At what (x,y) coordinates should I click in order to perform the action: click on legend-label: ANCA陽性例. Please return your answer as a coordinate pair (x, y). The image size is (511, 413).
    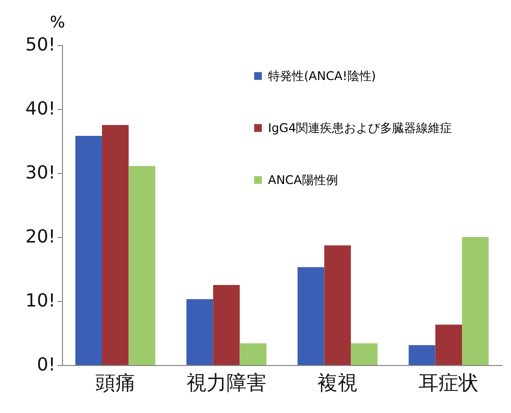
    Looking at the image, I should click on (303, 180).